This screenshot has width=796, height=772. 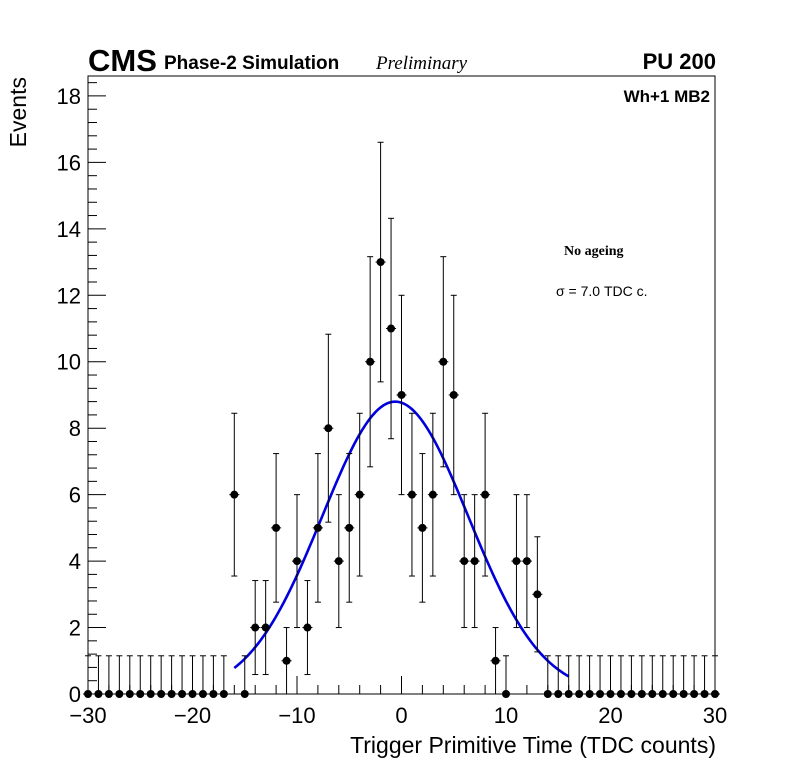 I want to click on y-tick-label: 4, so click(x=75, y=561).